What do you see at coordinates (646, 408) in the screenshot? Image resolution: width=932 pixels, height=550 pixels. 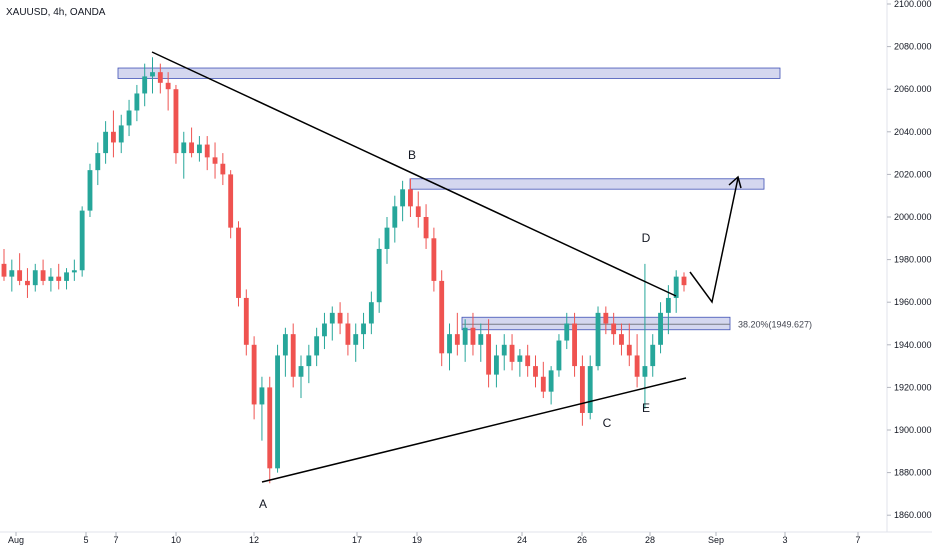 I see `point-label-e: E` at bounding box center [646, 408].